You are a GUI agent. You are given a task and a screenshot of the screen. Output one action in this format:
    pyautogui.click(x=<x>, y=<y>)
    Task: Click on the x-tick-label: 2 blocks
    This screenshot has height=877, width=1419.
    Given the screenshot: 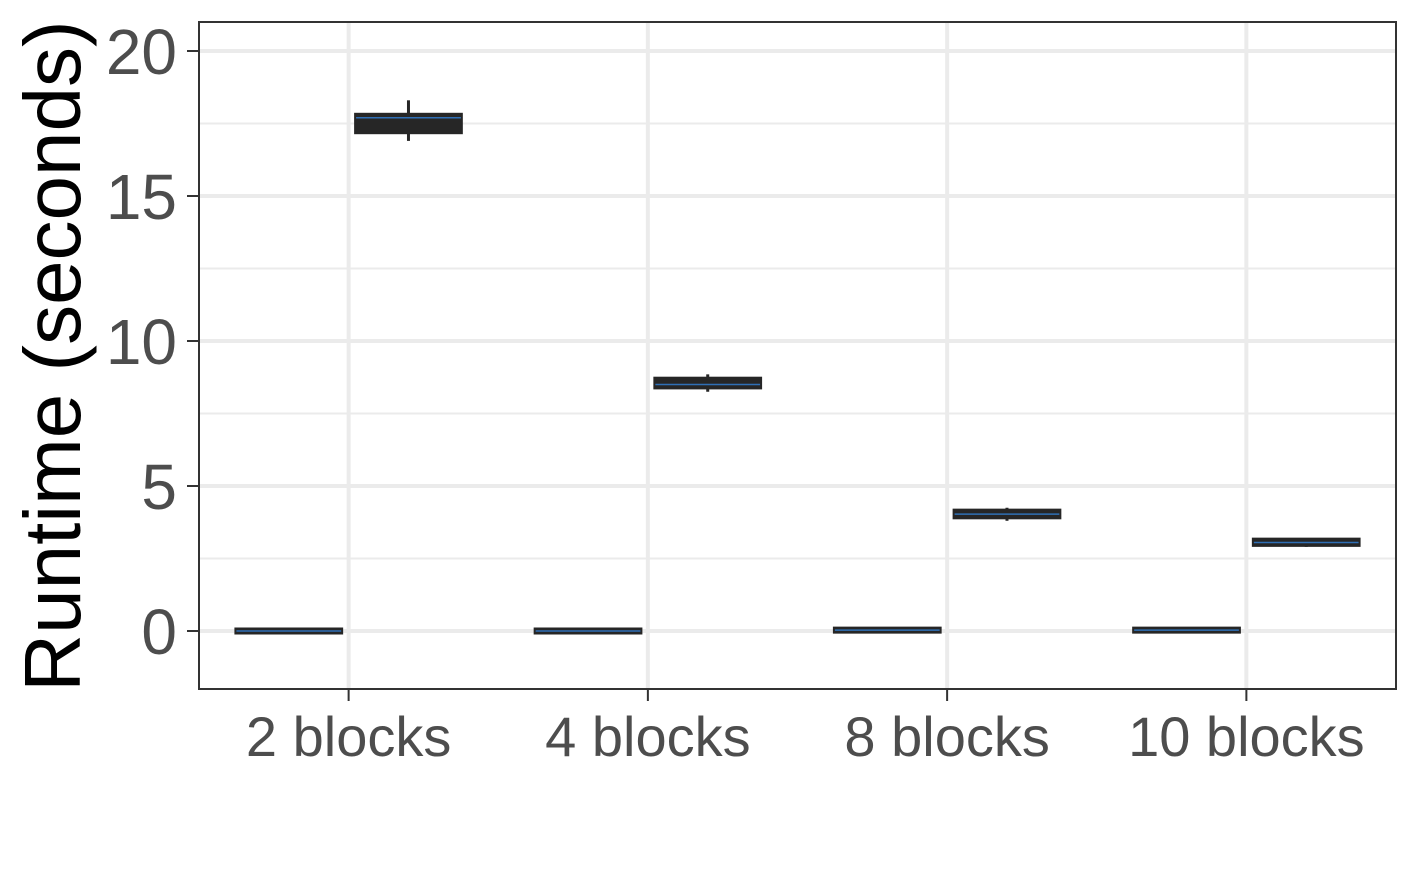 What is the action you would take?
    pyautogui.click(x=348, y=736)
    